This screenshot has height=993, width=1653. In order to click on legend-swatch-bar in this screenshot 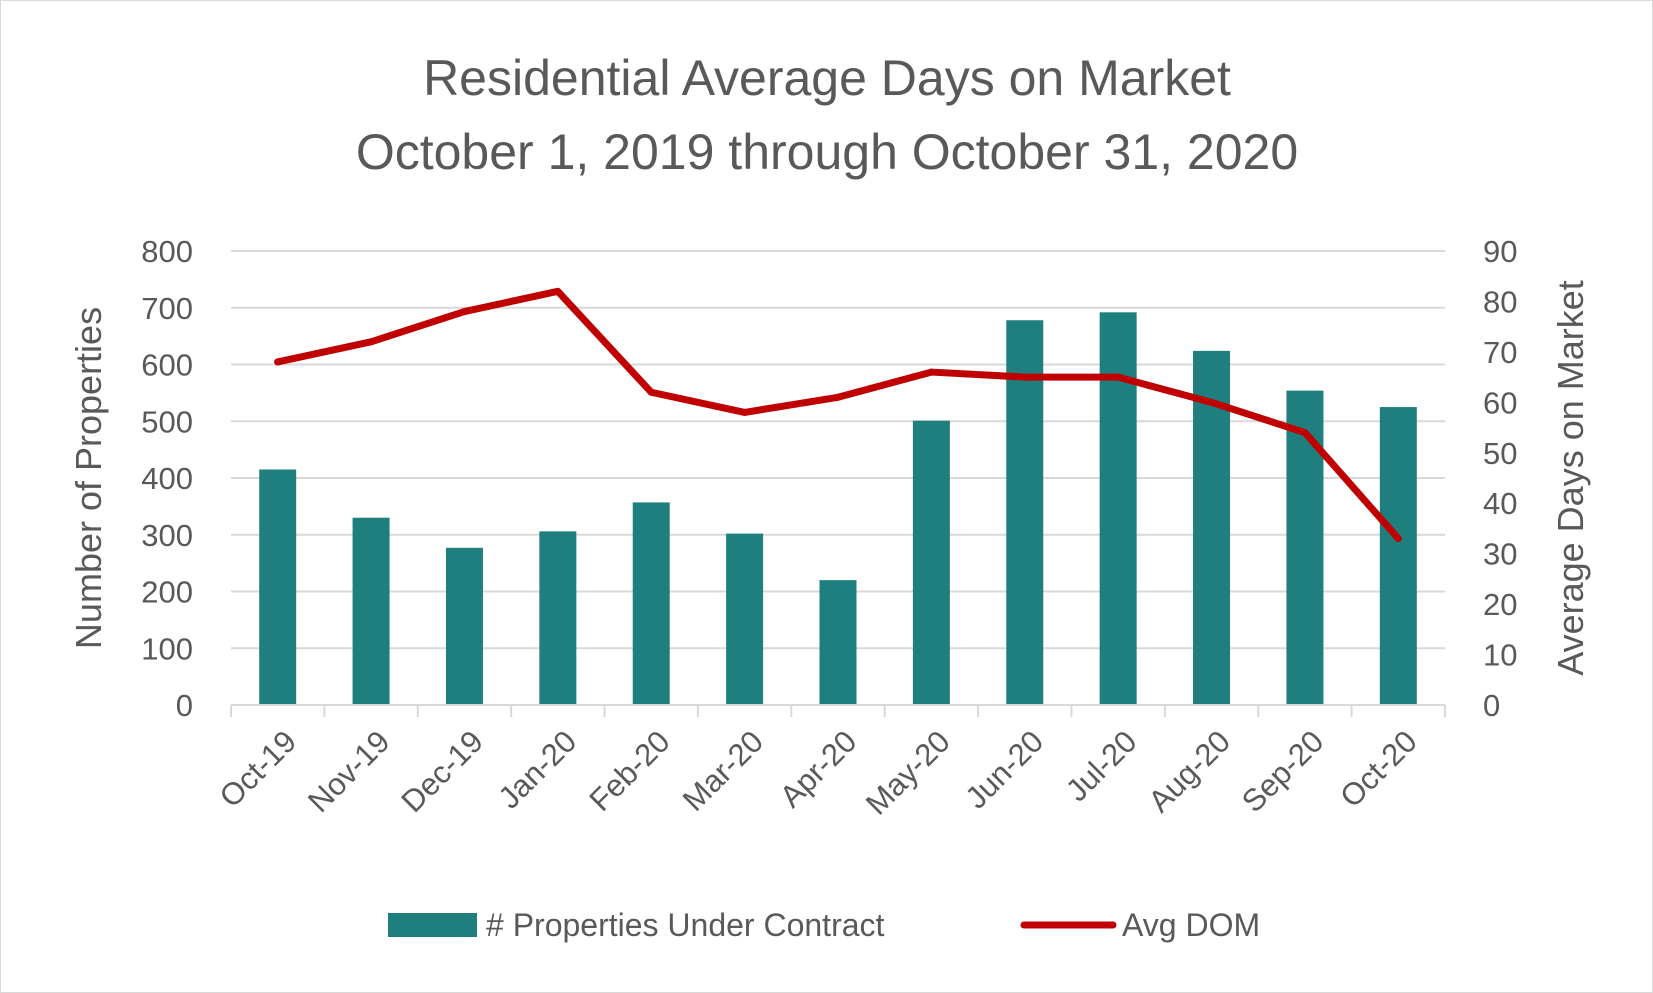, I will do `click(432, 925)`.